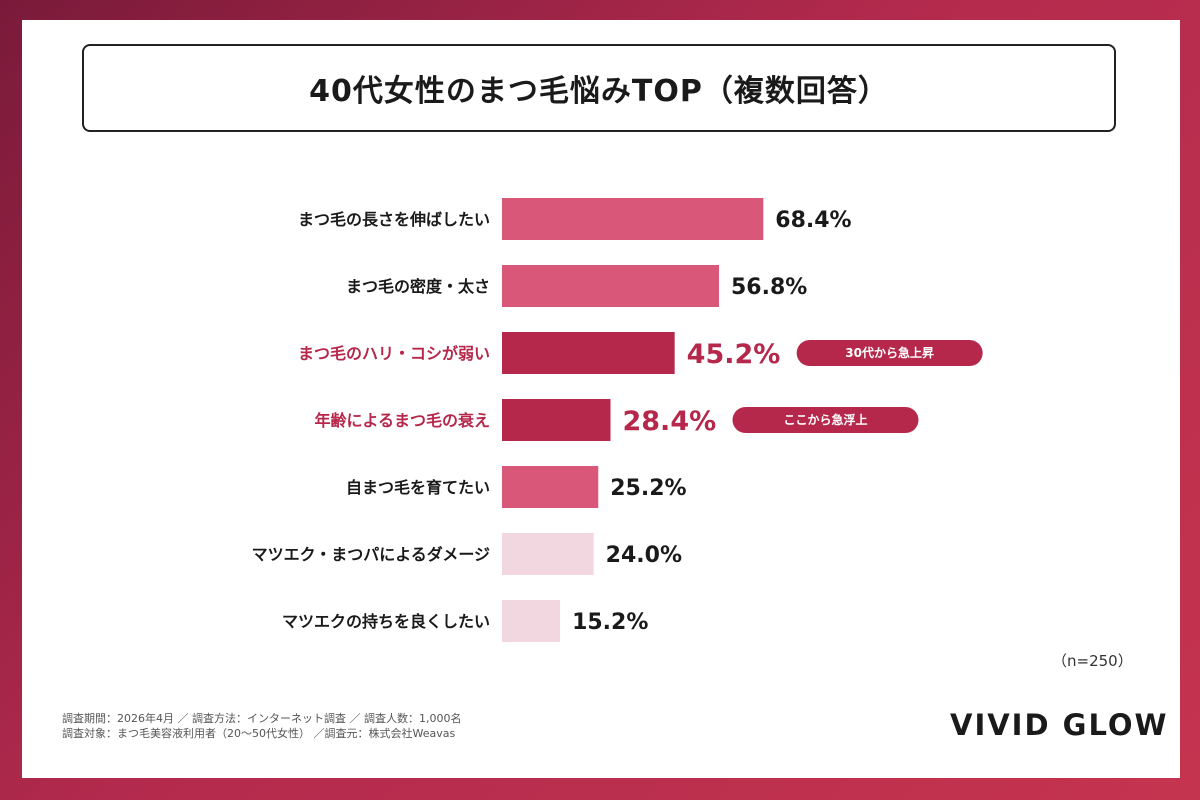 The width and height of the screenshot is (1200, 800). Describe the element at coordinates (371, 554) in the screenshot. I see `category-label: マツエク・まつパによるダメージ` at that location.